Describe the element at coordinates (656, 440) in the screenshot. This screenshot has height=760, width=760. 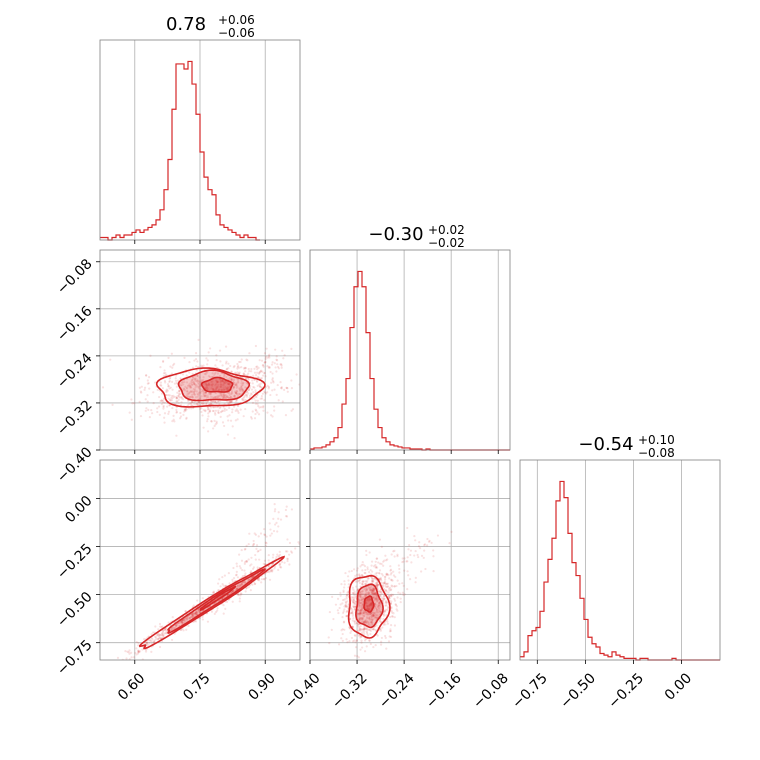
I see `title-plus-error: +0.10` at that location.